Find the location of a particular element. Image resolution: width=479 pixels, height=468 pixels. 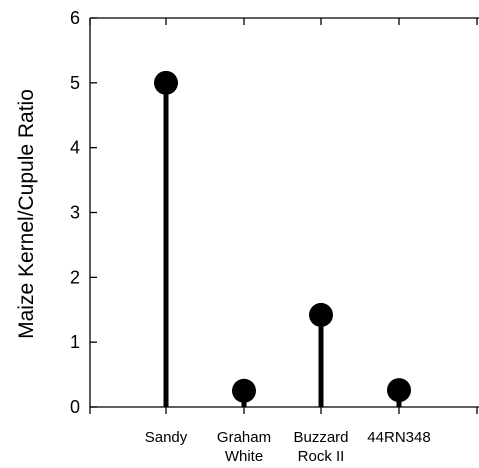

y-tick-label: 0 is located at coordinates (75, 407).